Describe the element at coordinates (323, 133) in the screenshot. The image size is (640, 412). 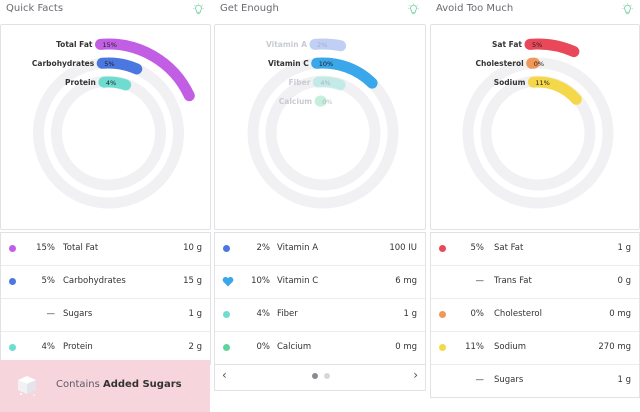
I see `track-ring` at that location.